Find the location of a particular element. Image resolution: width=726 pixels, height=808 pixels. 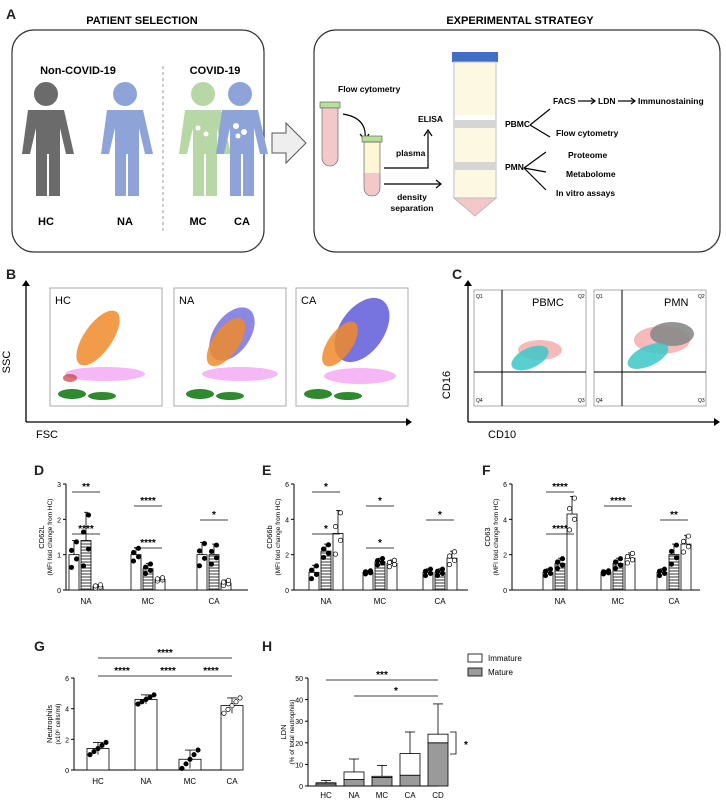

proteome-label: Proteome is located at coordinates (587, 155).